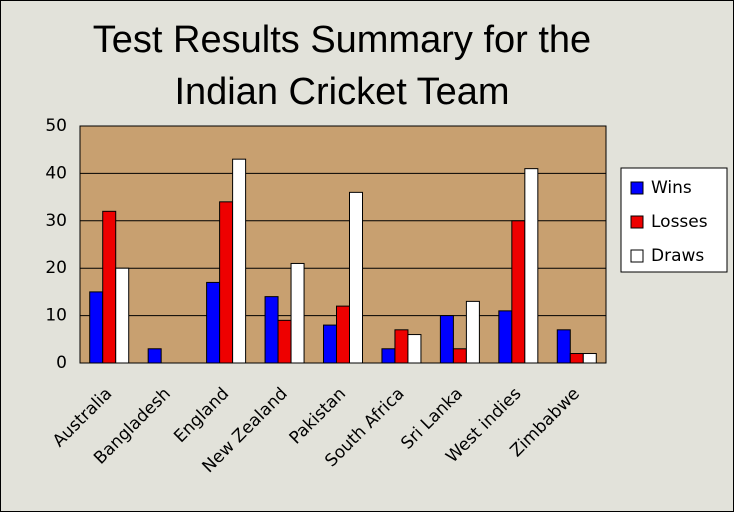  What do you see at coordinates (56, 221) in the screenshot?
I see `y-tick-label: 30` at bounding box center [56, 221].